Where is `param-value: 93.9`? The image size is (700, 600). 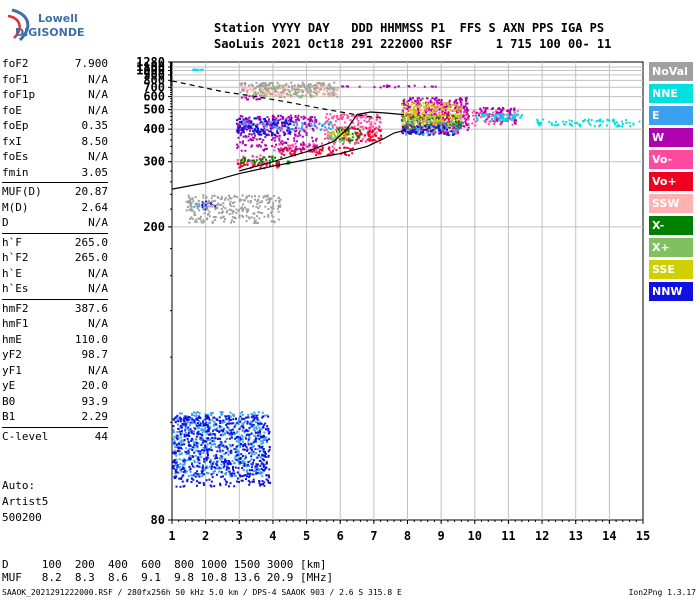 param-value: 93.9 is located at coordinates (95, 401).